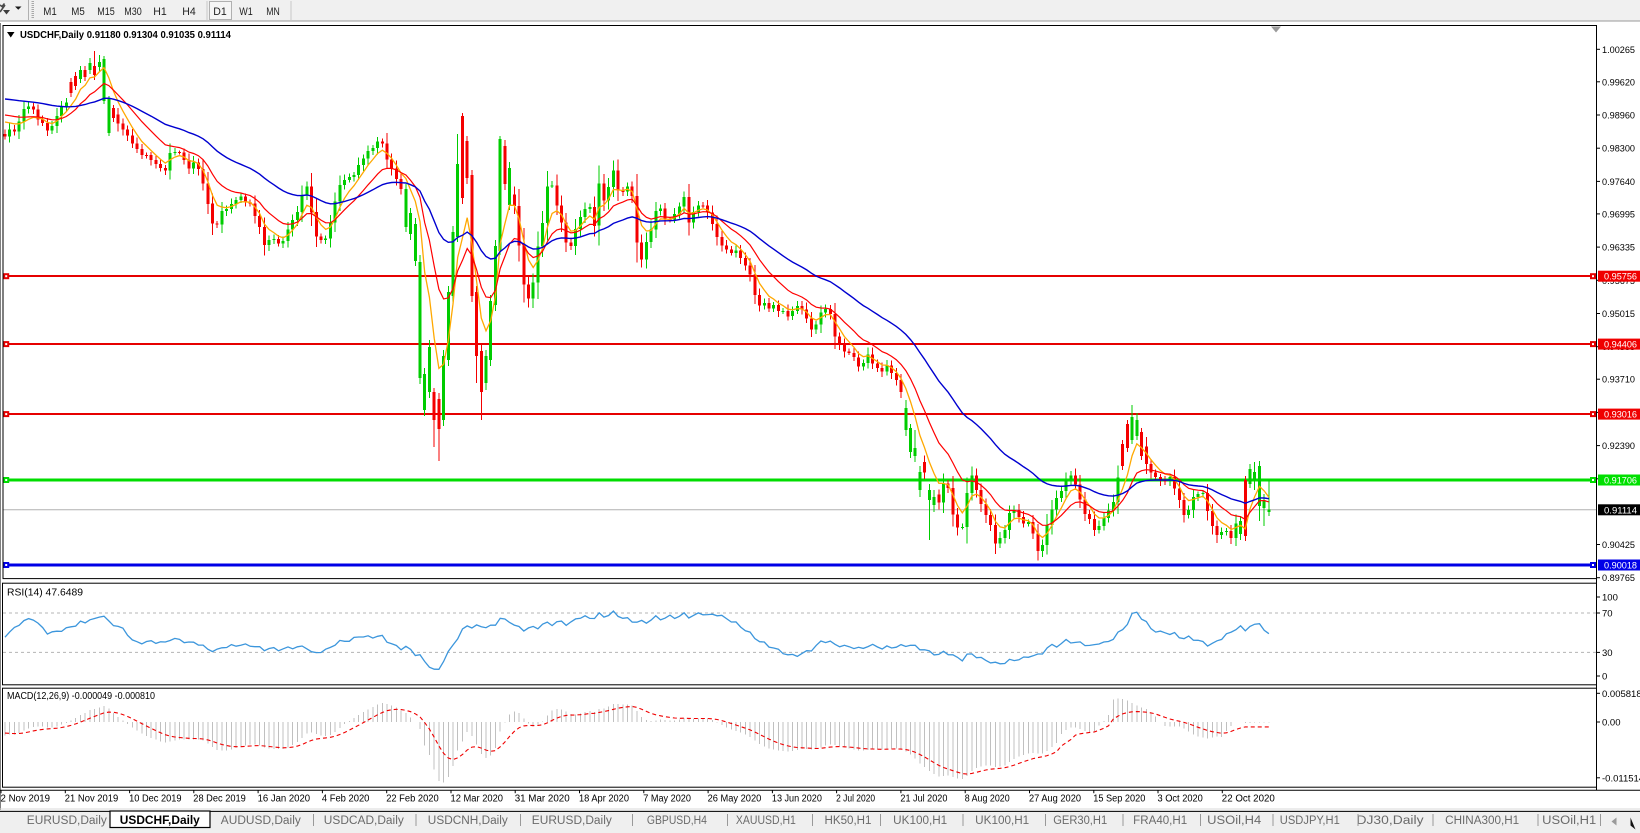 Image resolution: width=1640 pixels, height=833 pixels. Describe the element at coordinates (160, 821) in the screenshot. I see `svg-text: USDCHF,Daily` at that location.